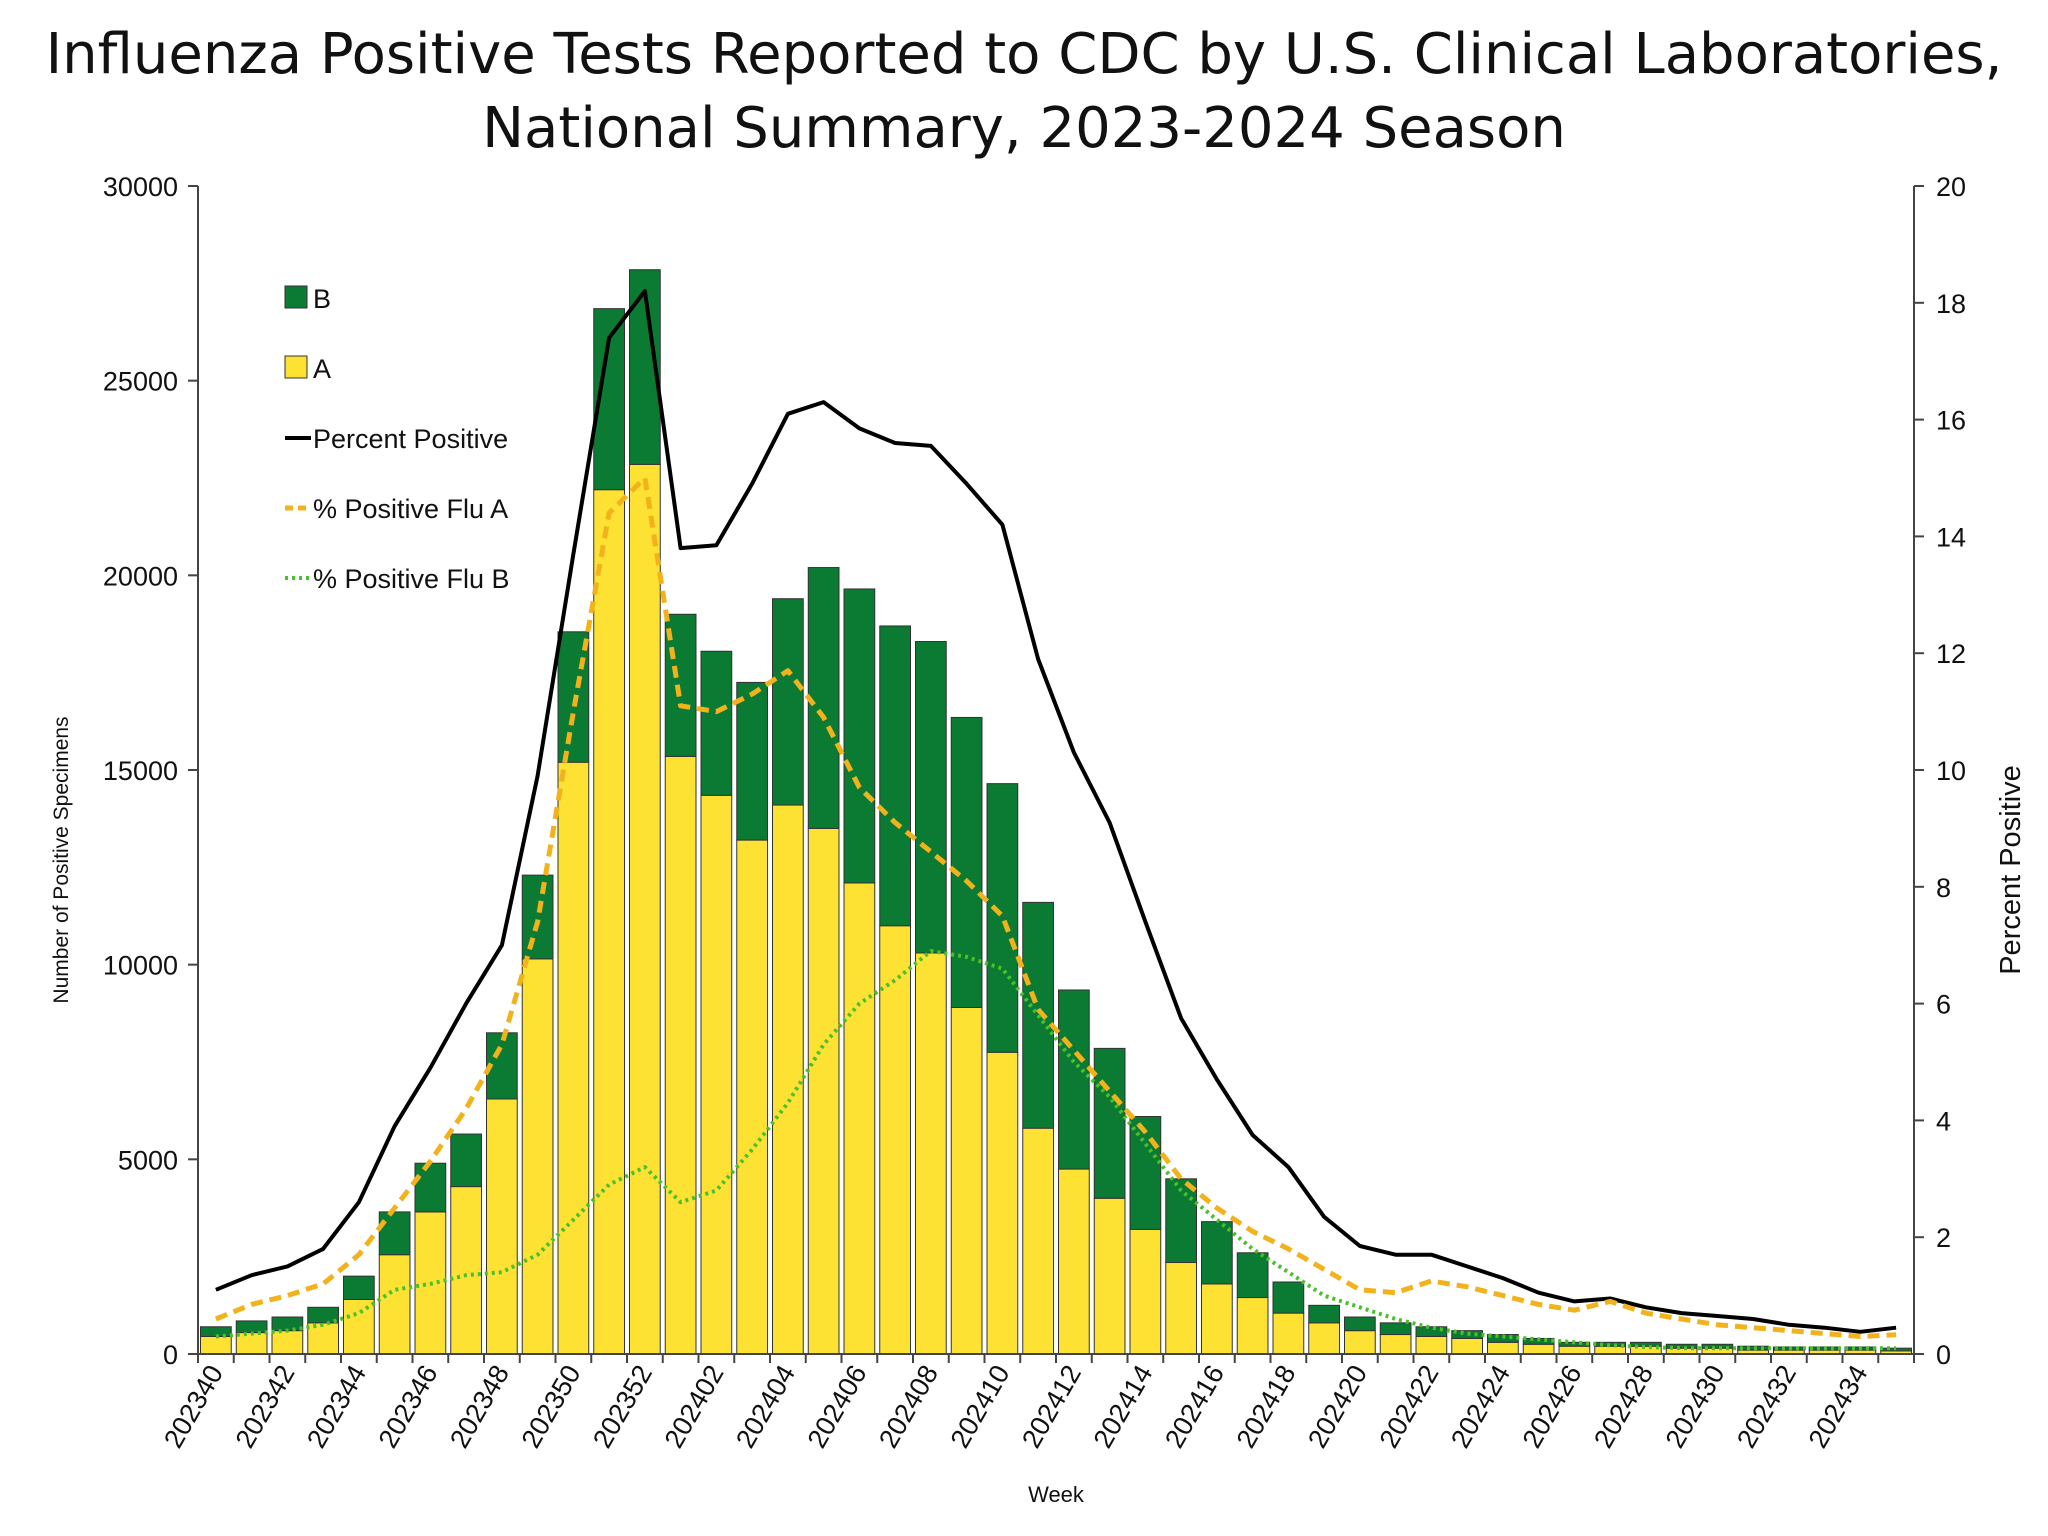  I want to click on legend-label-b: B, so click(322, 299).